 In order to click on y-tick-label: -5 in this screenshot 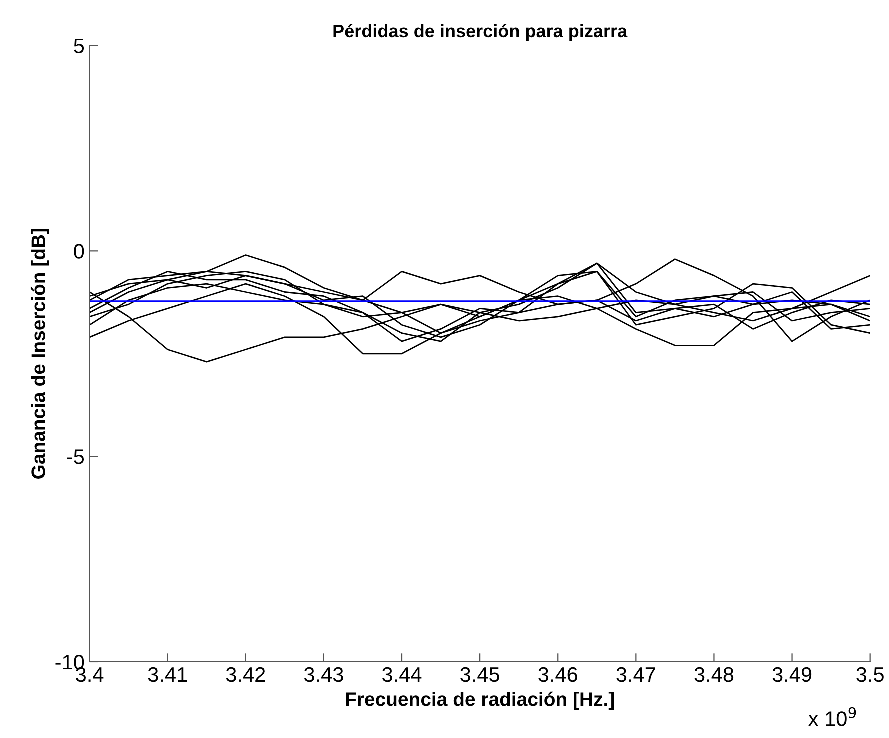, I will do `click(75, 457)`.